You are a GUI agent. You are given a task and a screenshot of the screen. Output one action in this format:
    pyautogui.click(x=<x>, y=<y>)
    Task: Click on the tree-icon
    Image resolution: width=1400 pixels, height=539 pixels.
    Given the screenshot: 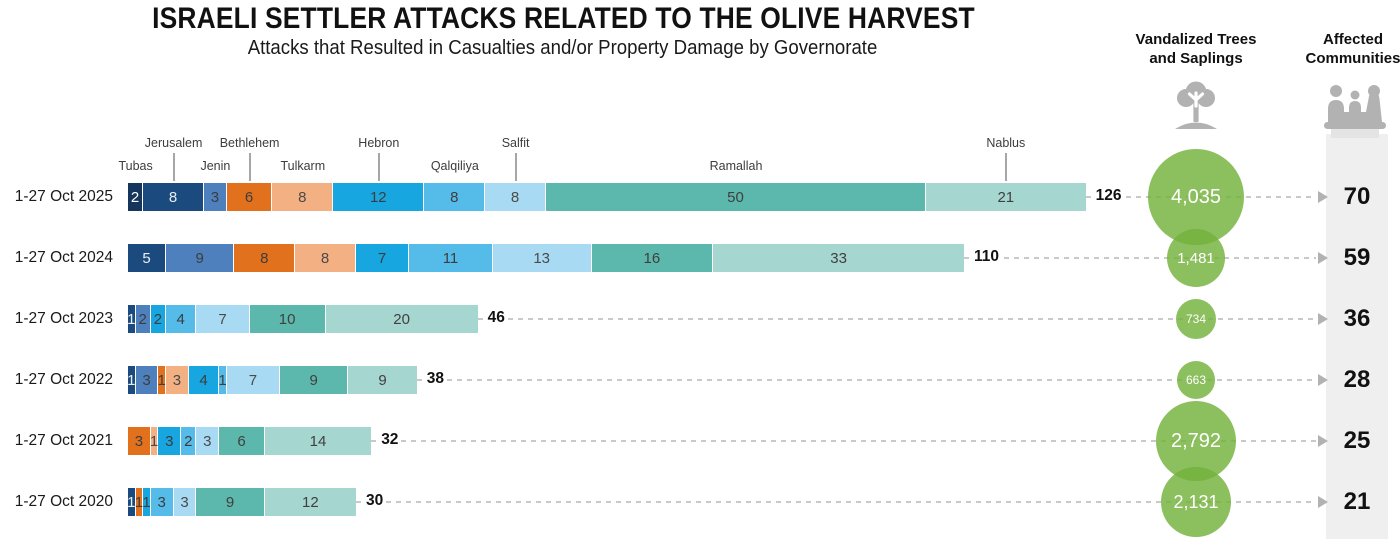 What is the action you would take?
    pyautogui.click(x=1196, y=109)
    